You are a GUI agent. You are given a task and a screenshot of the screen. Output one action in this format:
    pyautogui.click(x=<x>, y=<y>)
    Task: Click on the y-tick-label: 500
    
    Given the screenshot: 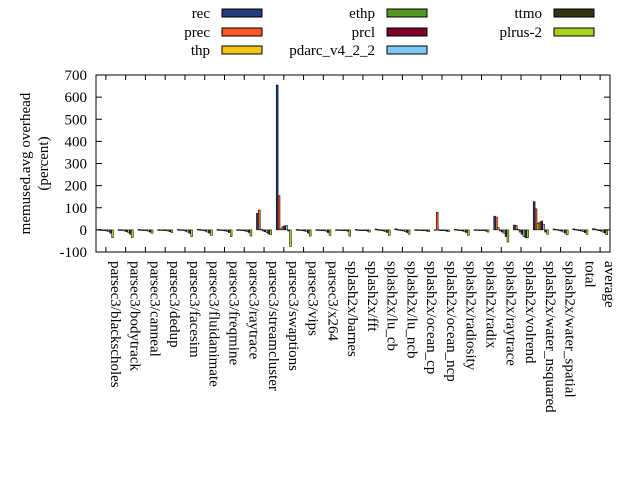 What is the action you would take?
    pyautogui.click(x=76, y=120)
    